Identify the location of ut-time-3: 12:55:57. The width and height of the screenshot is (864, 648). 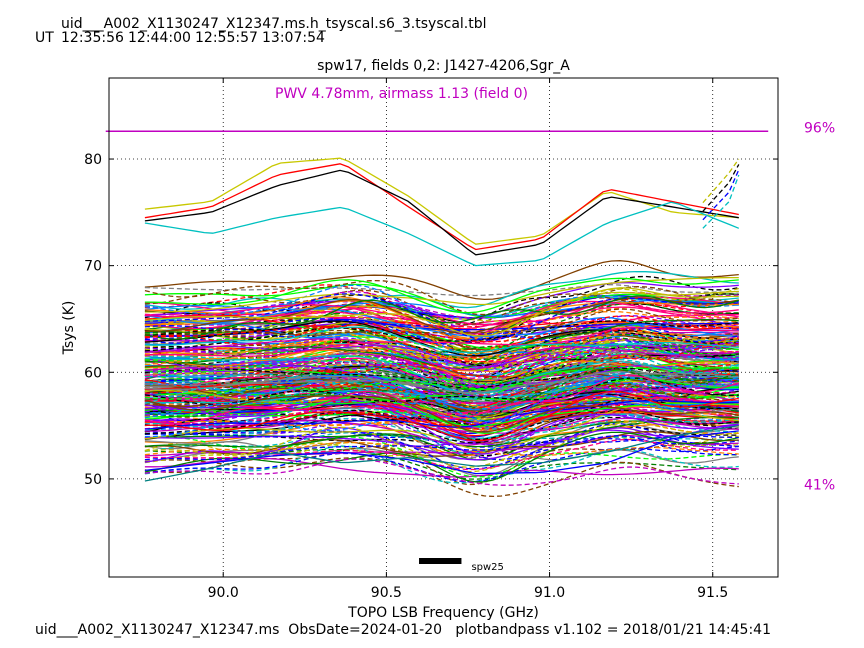
(226, 38).